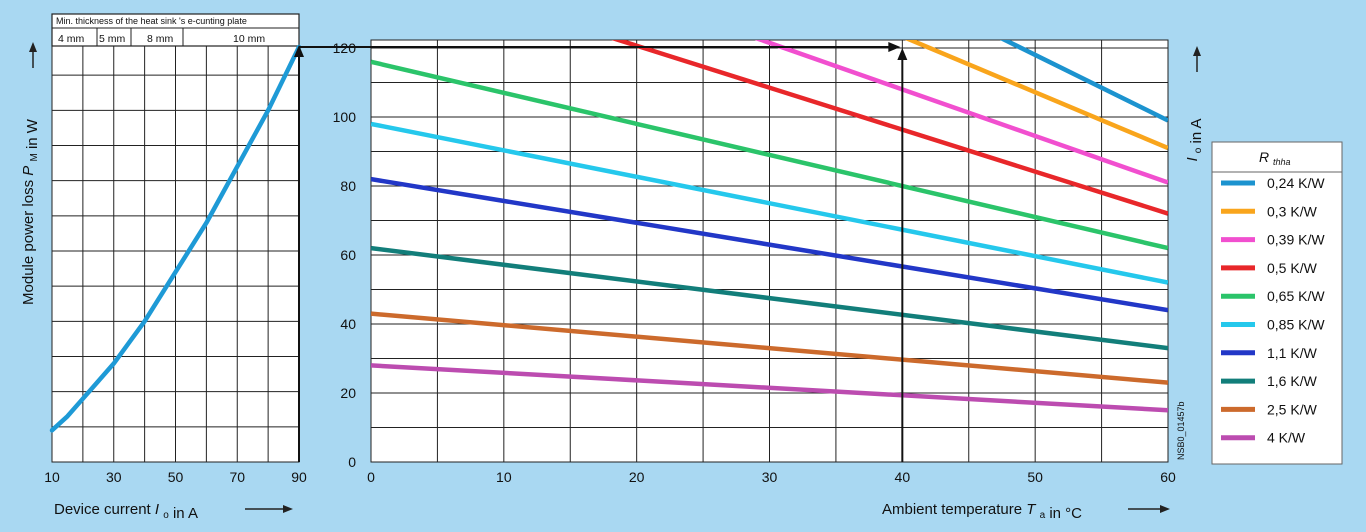 This screenshot has width=1366, height=532. Describe the element at coordinates (637, 477) in the screenshot. I see `right-x-tick-label: 20` at that location.